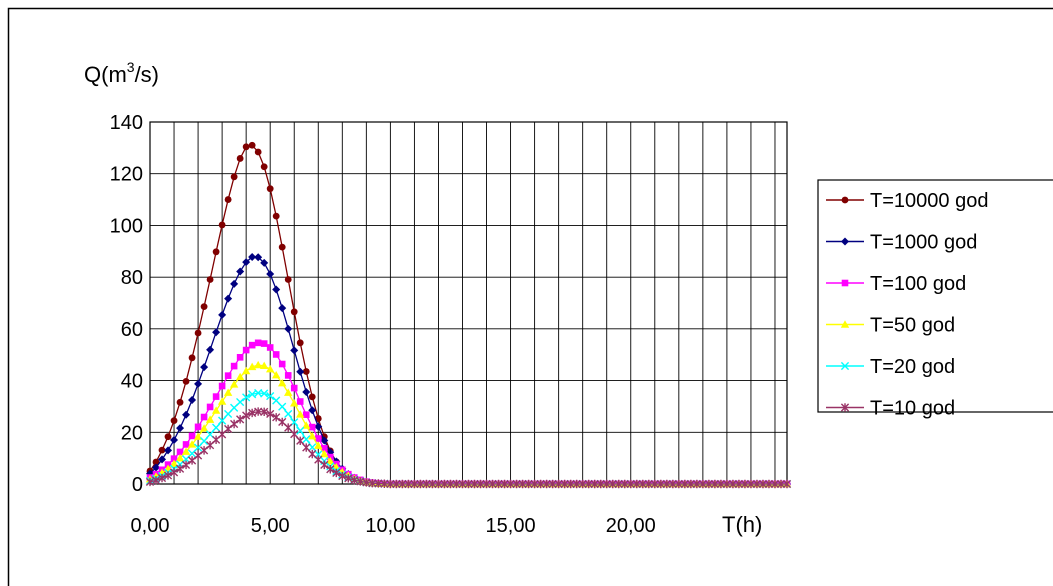 This screenshot has height=586, width=1053. I want to click on legend-label: T=100 god, so click(918, 284).